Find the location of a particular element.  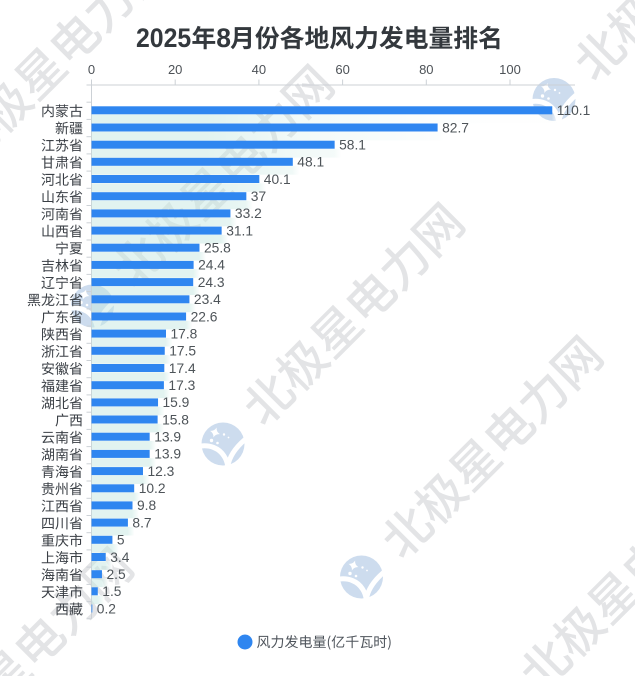

svg-text: 15.8 is located at coordinates (175, 419).